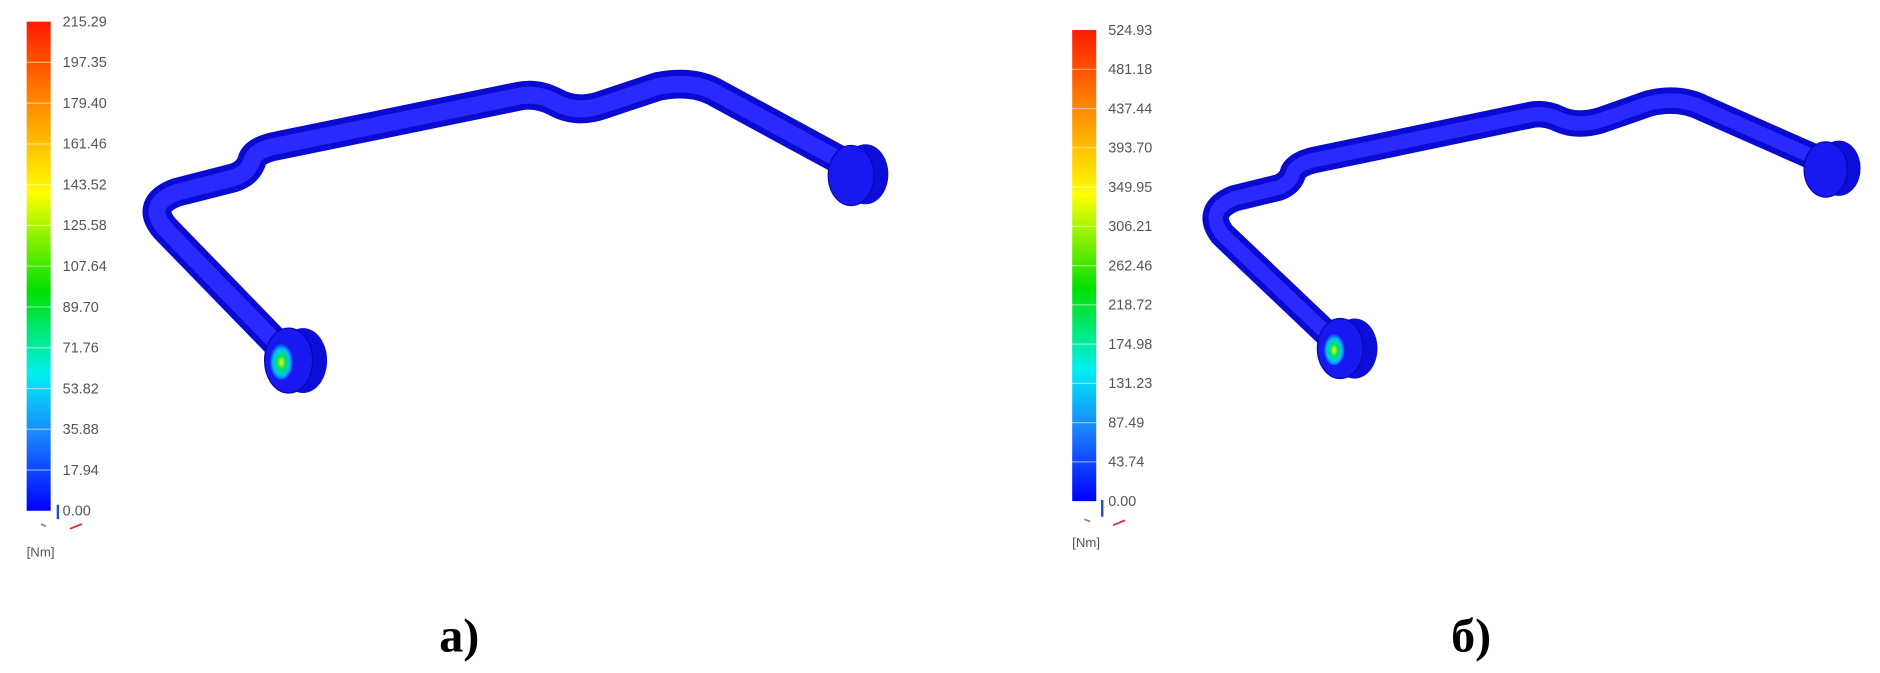  I want to click on scale-tick-label: 174.98, so click(1130, 345).